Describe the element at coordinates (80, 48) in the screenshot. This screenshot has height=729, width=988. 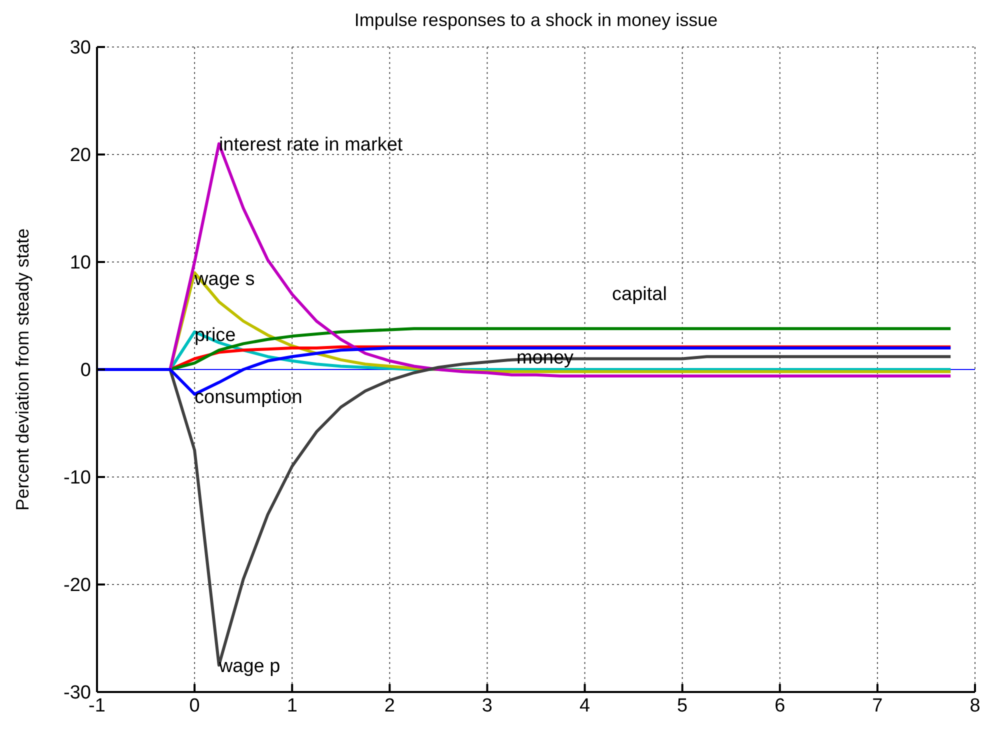
I see `y-tick-label: 30` at that location.